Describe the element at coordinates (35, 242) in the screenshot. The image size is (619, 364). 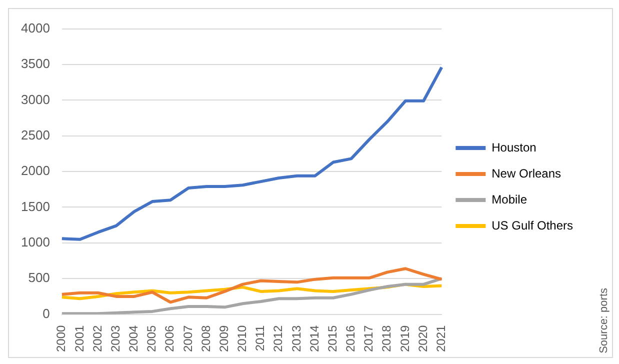
I see `y-tick-label: 1000` at that location.